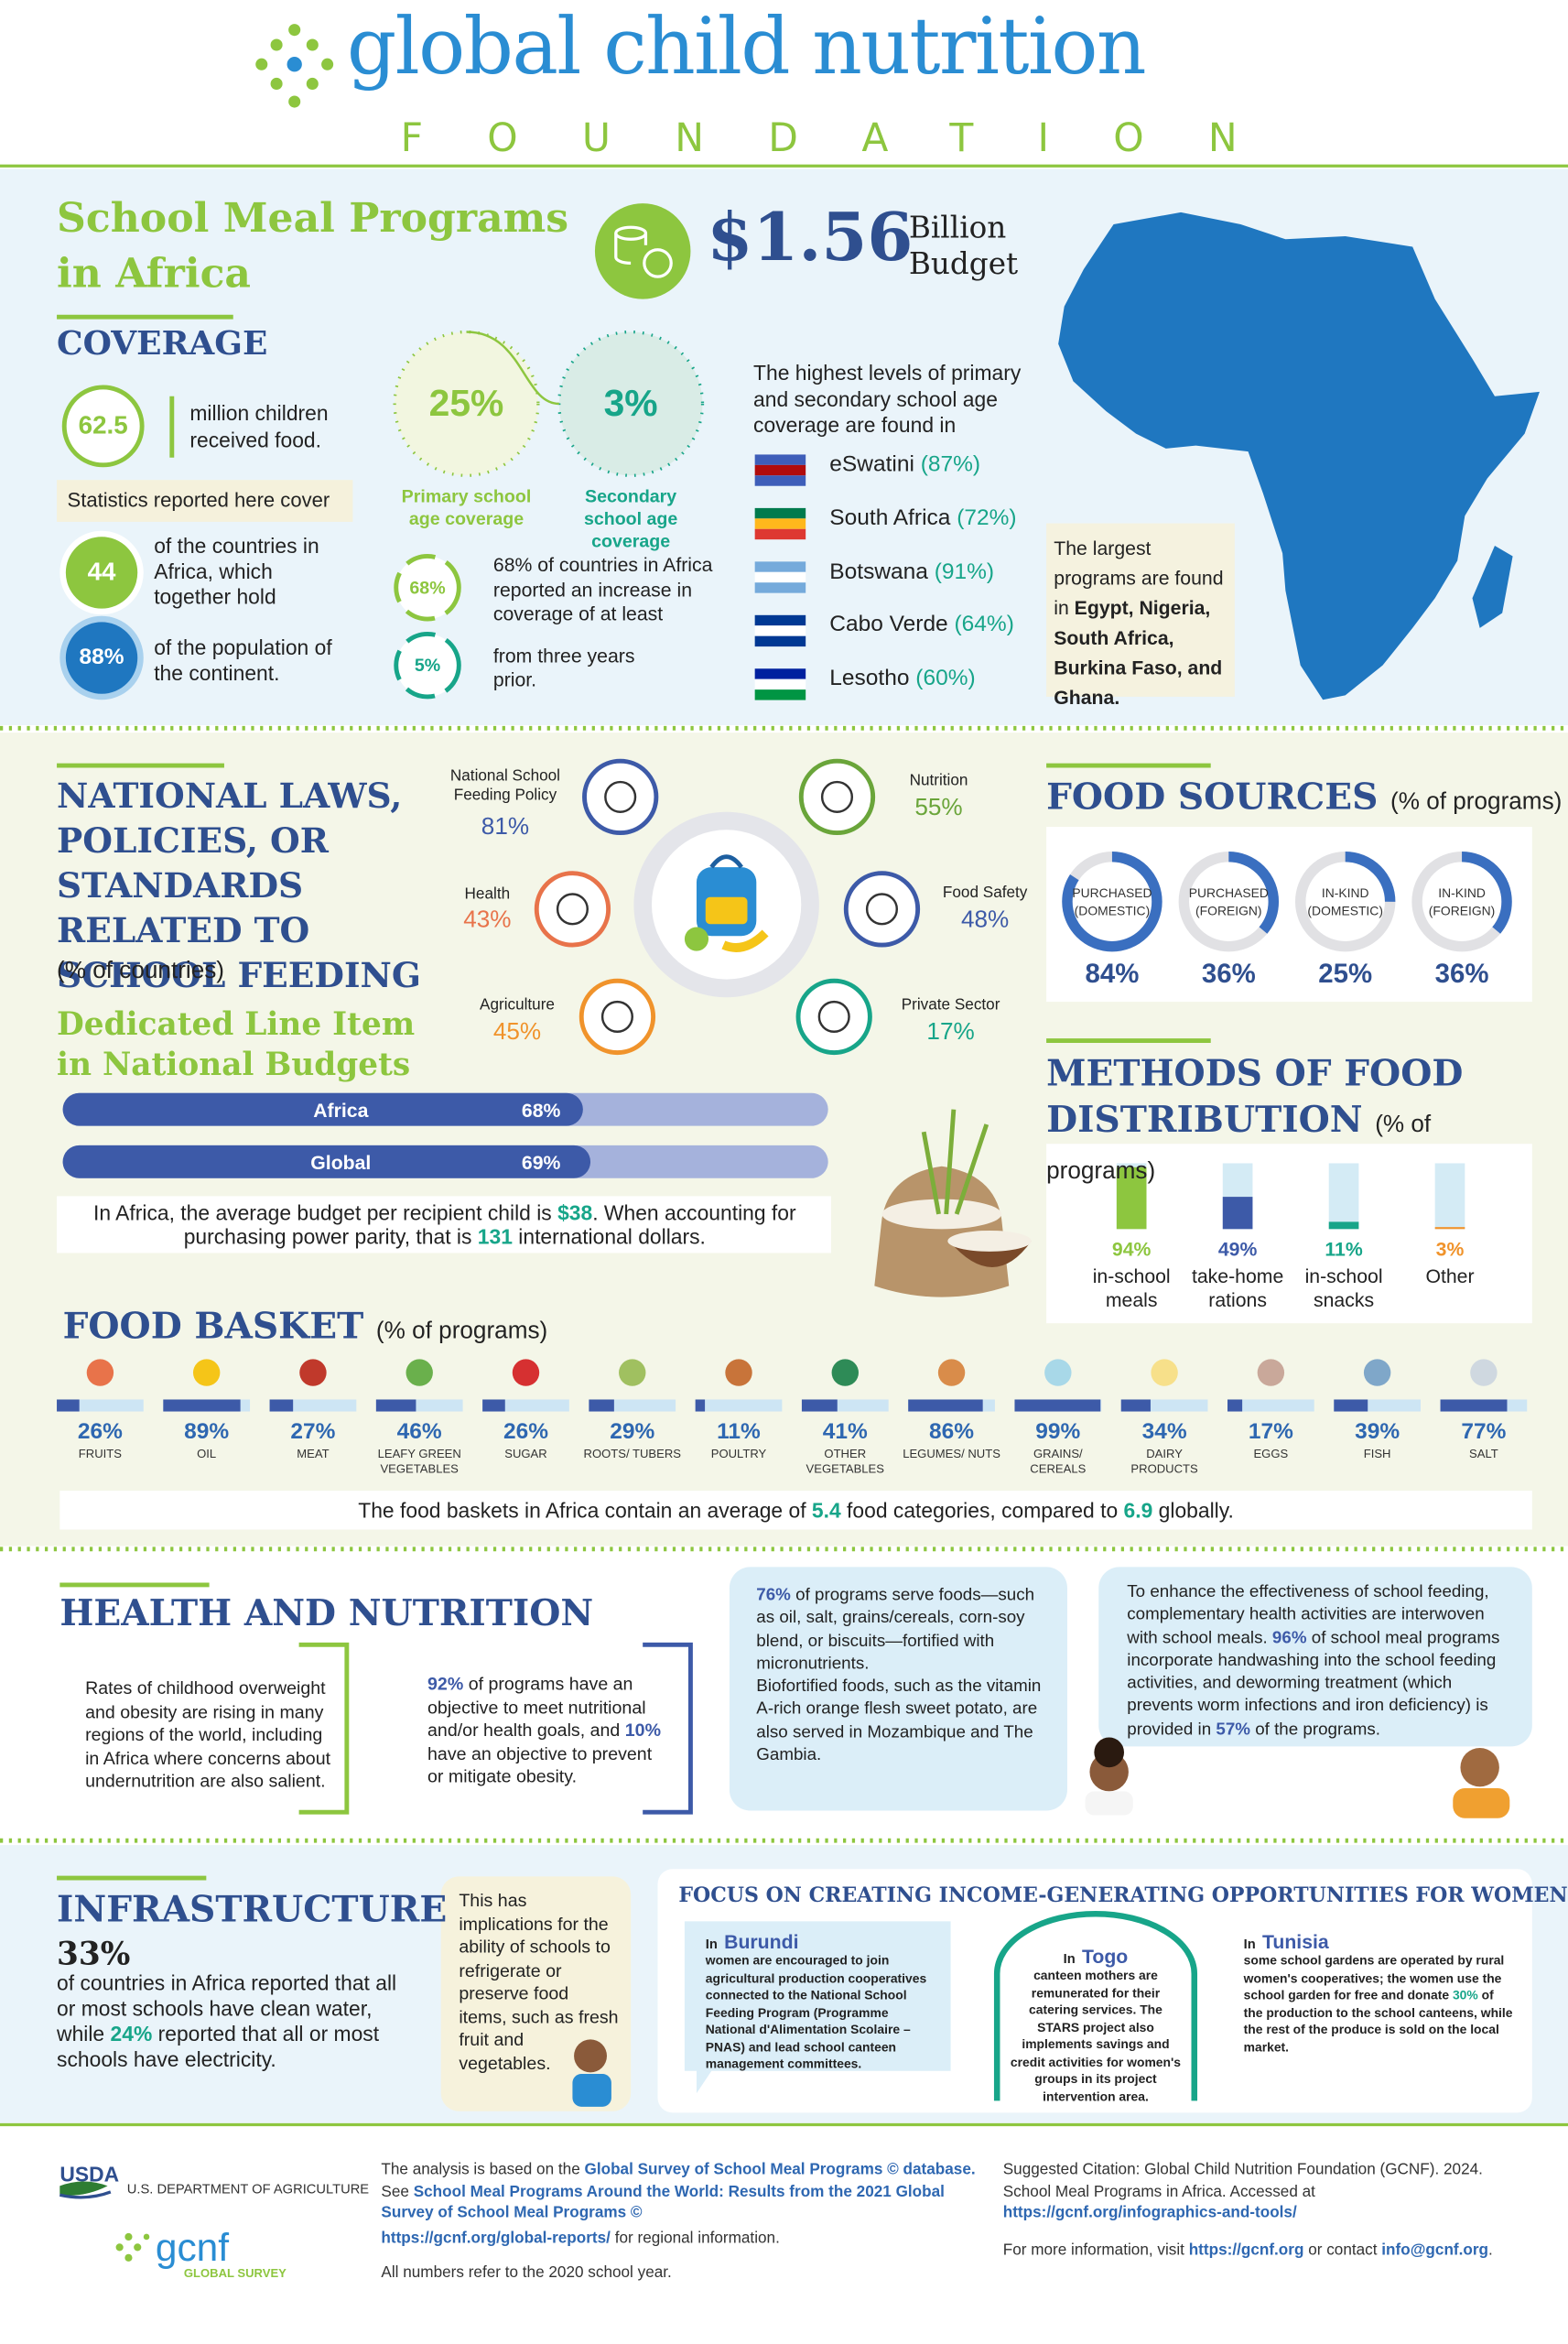 The height and width of the screenshot is (2344, 1568). I want to click on budget-value: $1.56, so click(811, 239).